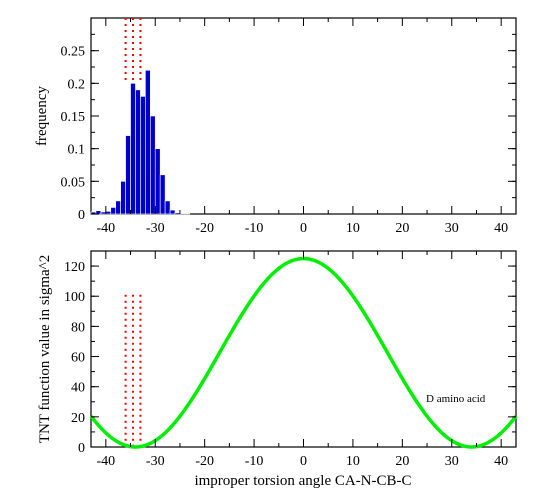 This screenshot has height=503, width=547. Describe the element at coordinates (501, 228) in the screenshot. I see `top-x-tick-label: 40` at that location.